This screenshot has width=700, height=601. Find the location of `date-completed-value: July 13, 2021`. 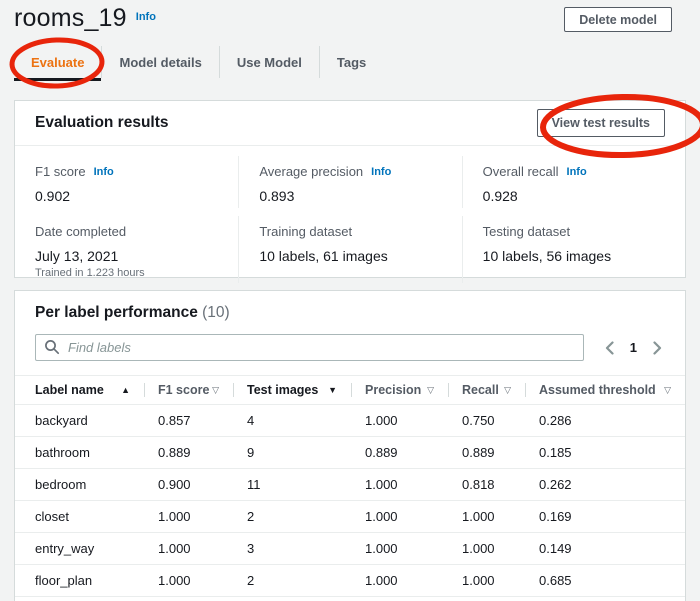

date-completed-value: July 13, 2021 is located at coordinates (77, 256).